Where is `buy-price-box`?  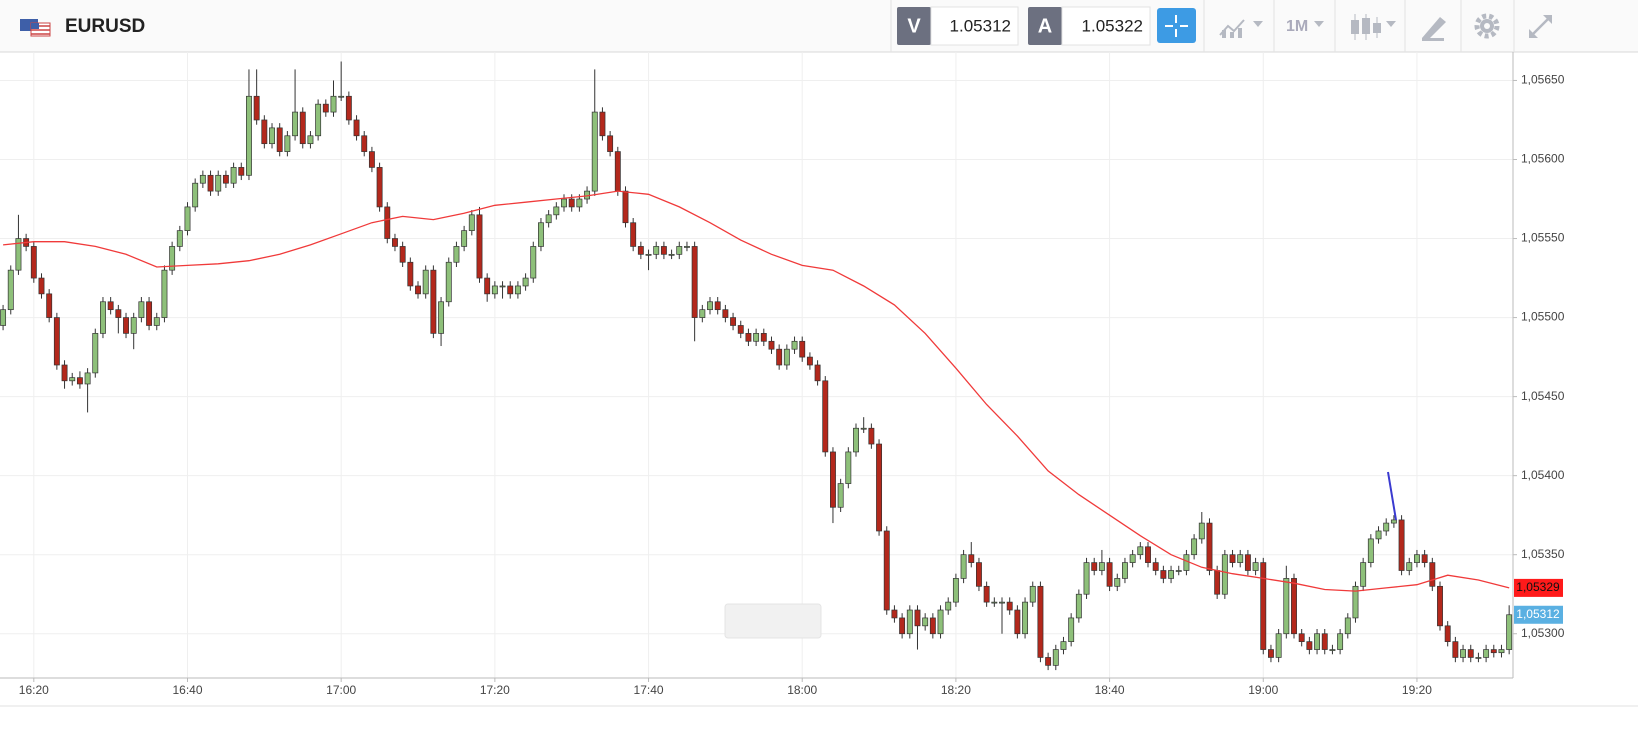
buy-price-box is located at coordinates (1106, 26).